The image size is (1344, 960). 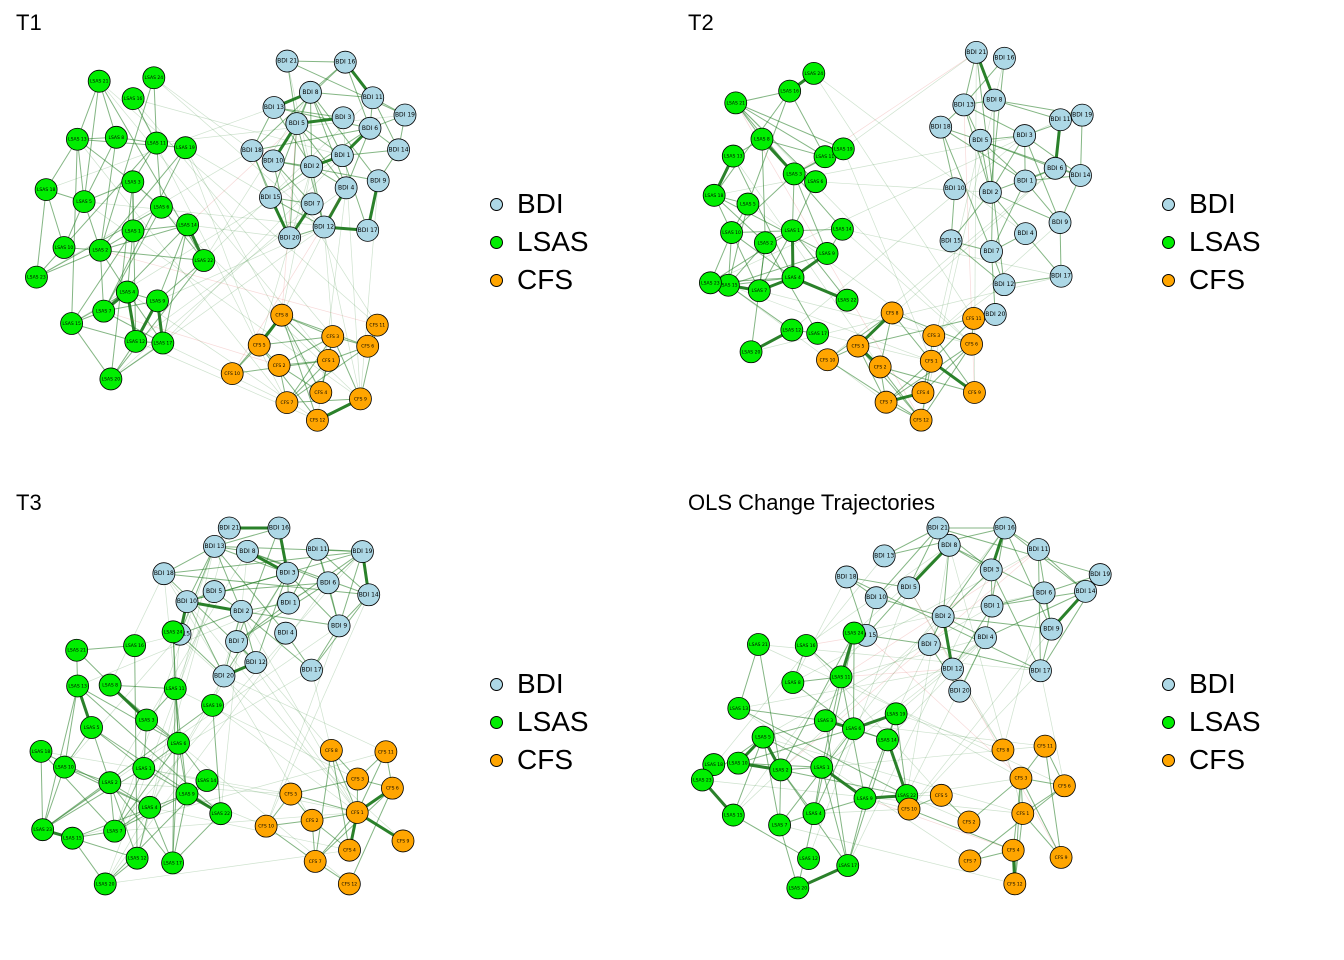 What do you see at coordinates (241, 611) in the screenshot?
I see `node-bdi-2: BDI 2` at bounding box center [241, 611].